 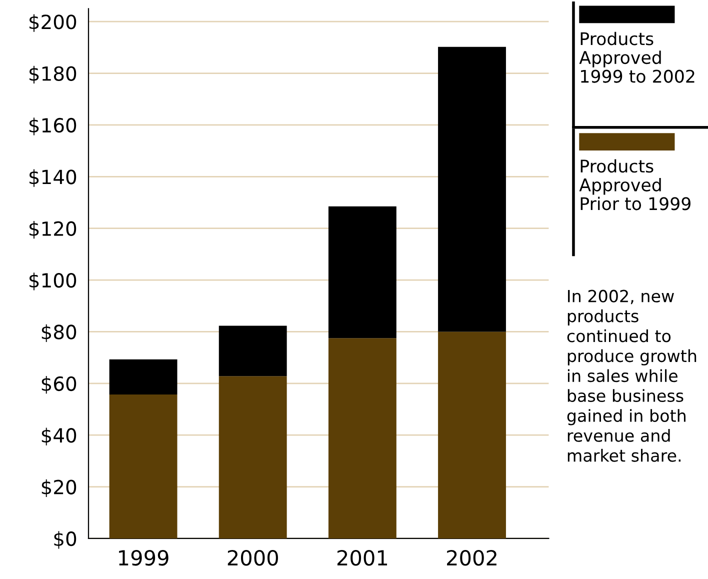 I want to click on y-tick-label: $200, so click(x=53, y=23).